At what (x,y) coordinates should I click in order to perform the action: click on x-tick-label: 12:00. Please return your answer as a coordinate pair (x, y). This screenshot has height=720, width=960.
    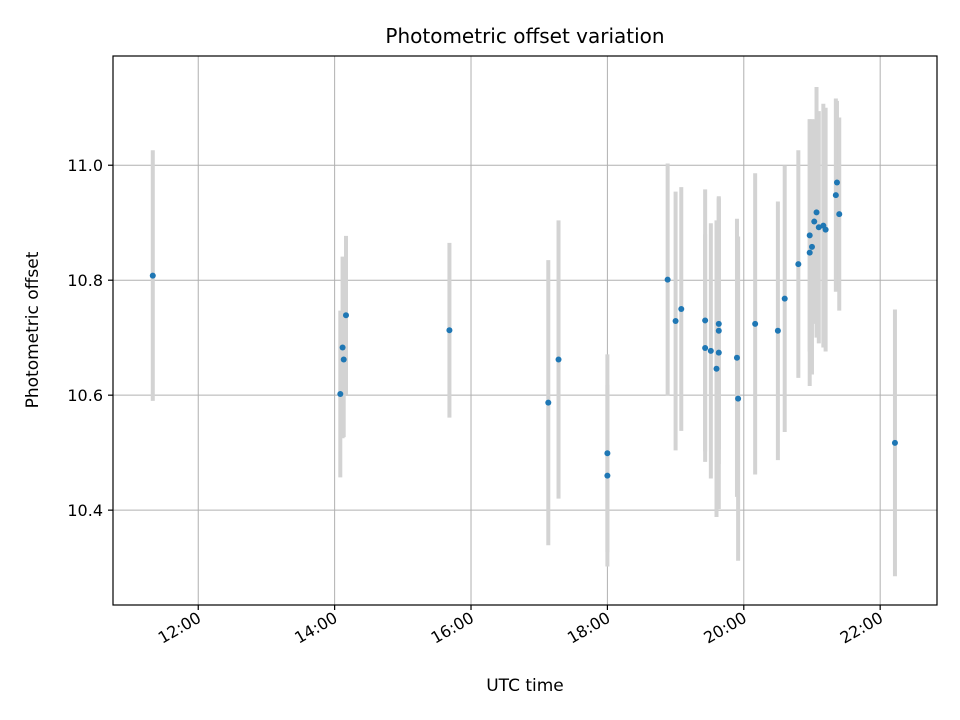
    Looking at the image, I should click on (179, 628).